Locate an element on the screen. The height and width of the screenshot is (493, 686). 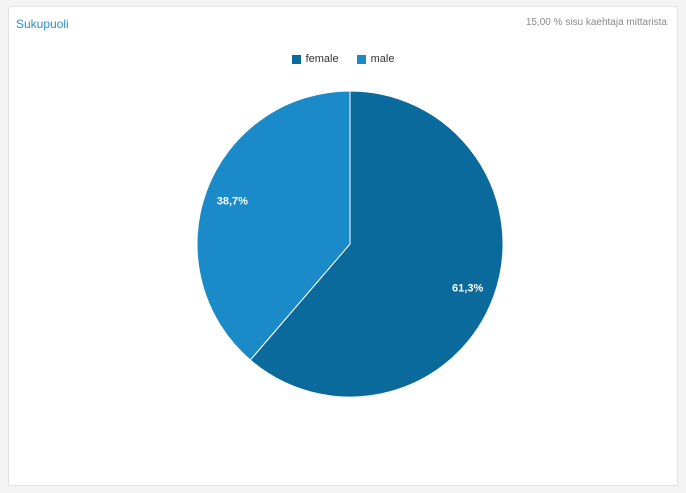
legend-item-female: female is located at coordinates (315, 59).